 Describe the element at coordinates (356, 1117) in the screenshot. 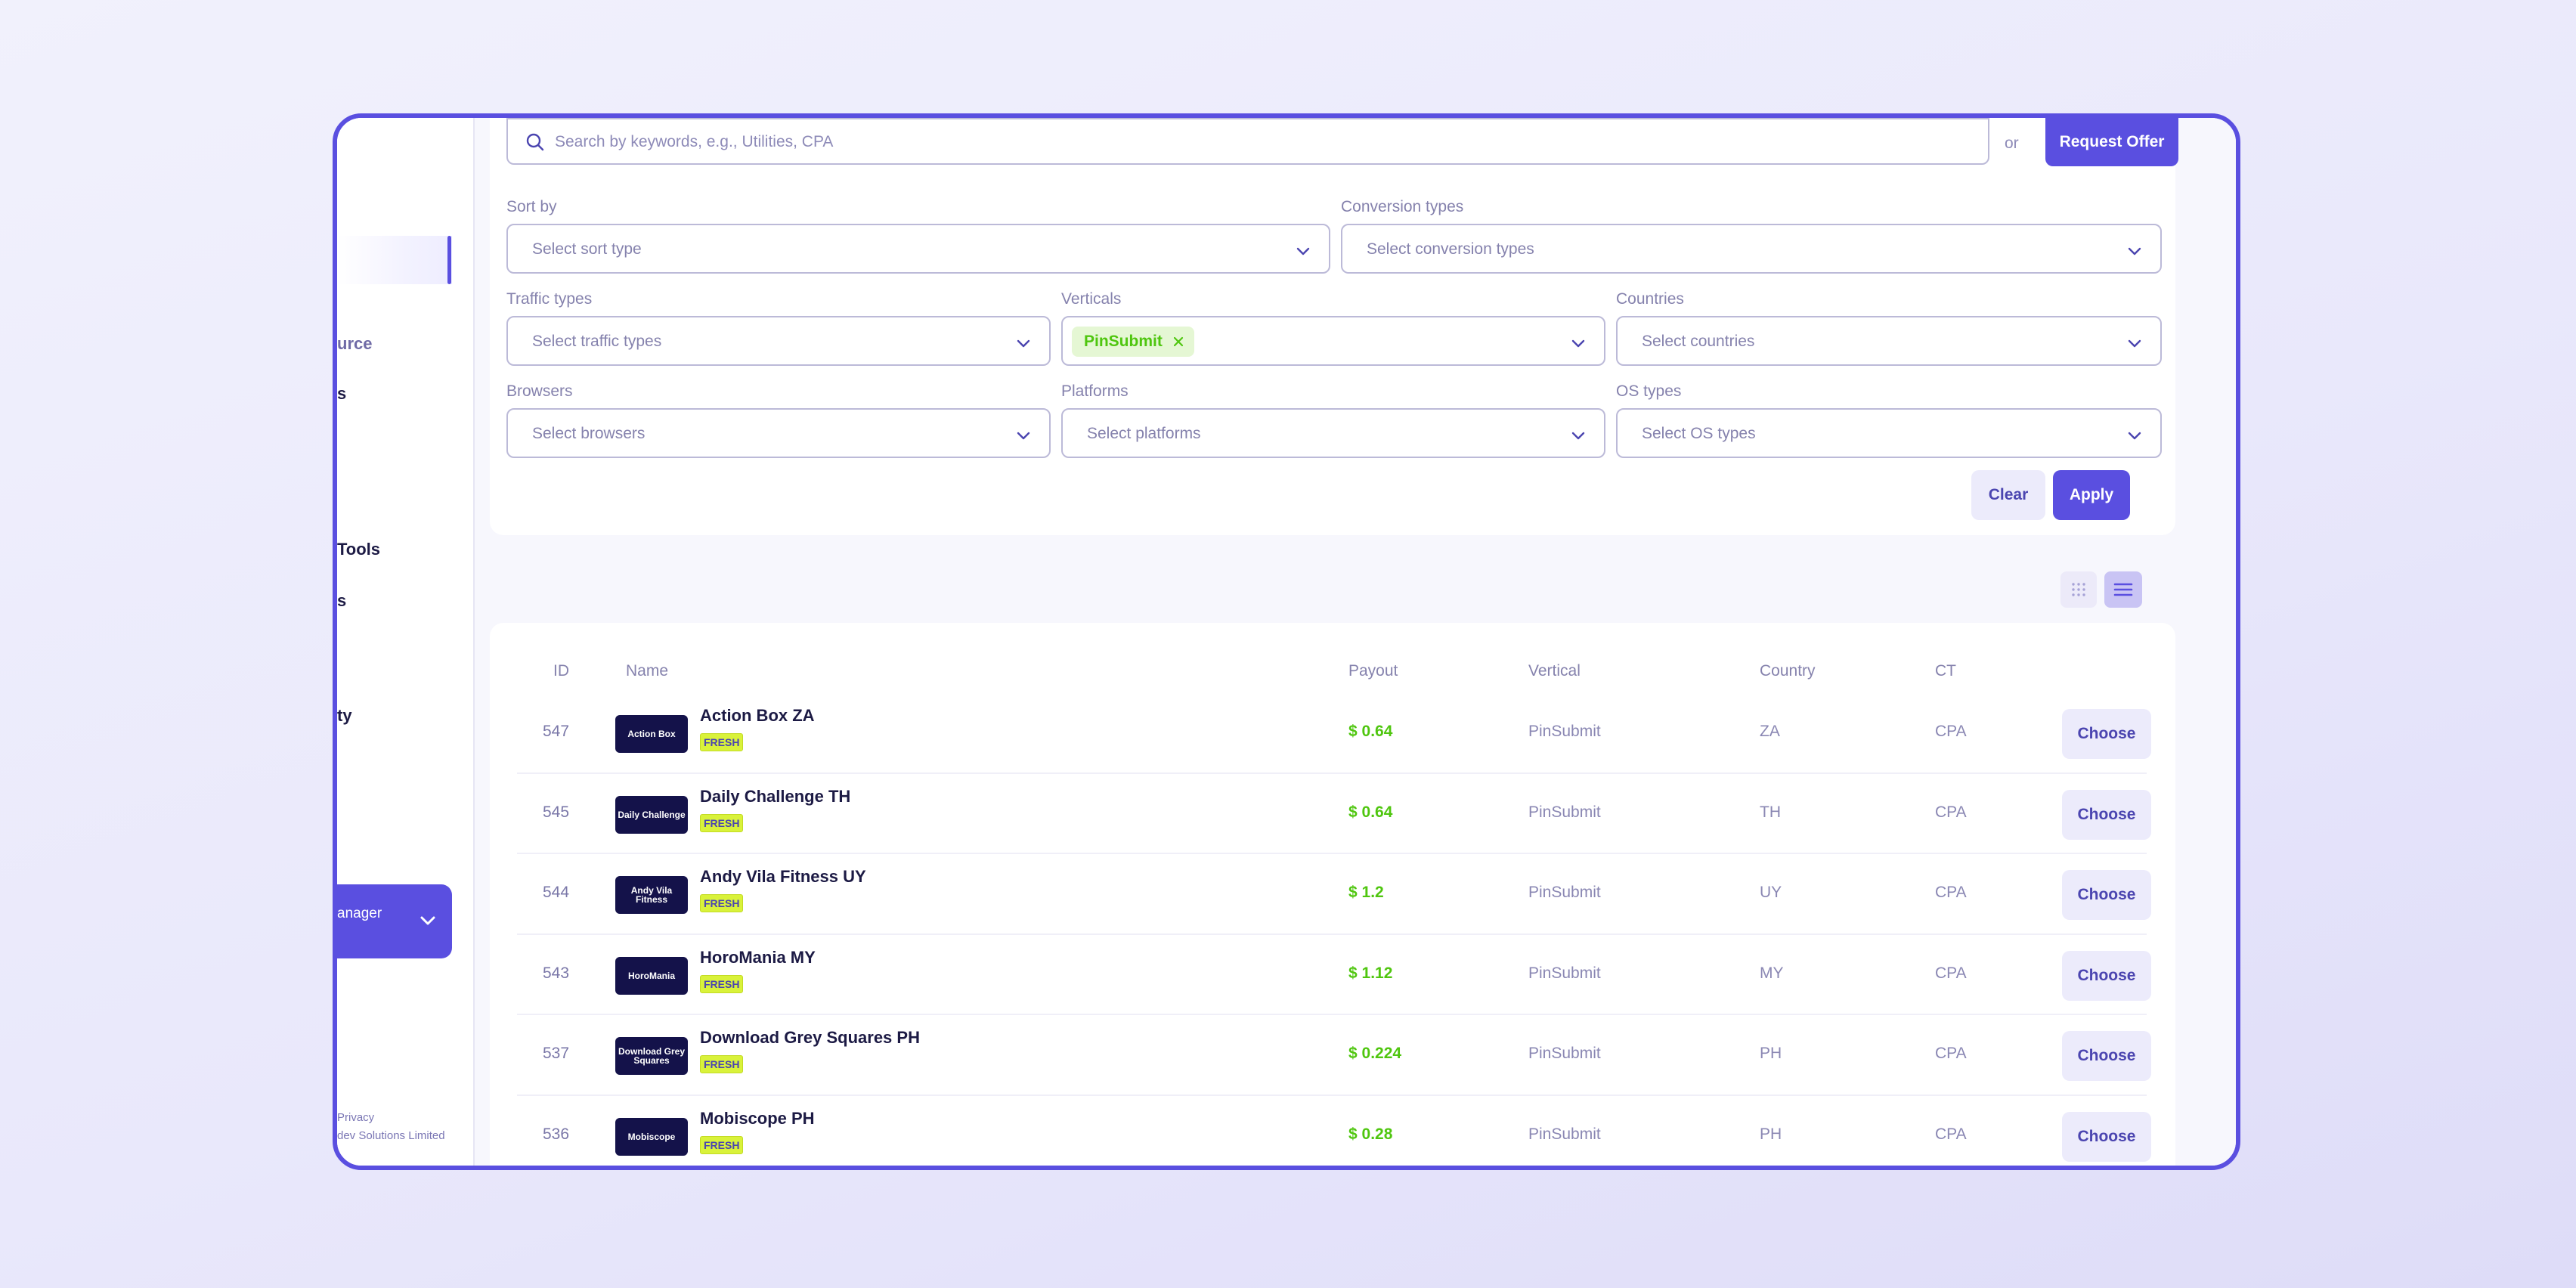

I see `privacy-link: Privacy` at that location.